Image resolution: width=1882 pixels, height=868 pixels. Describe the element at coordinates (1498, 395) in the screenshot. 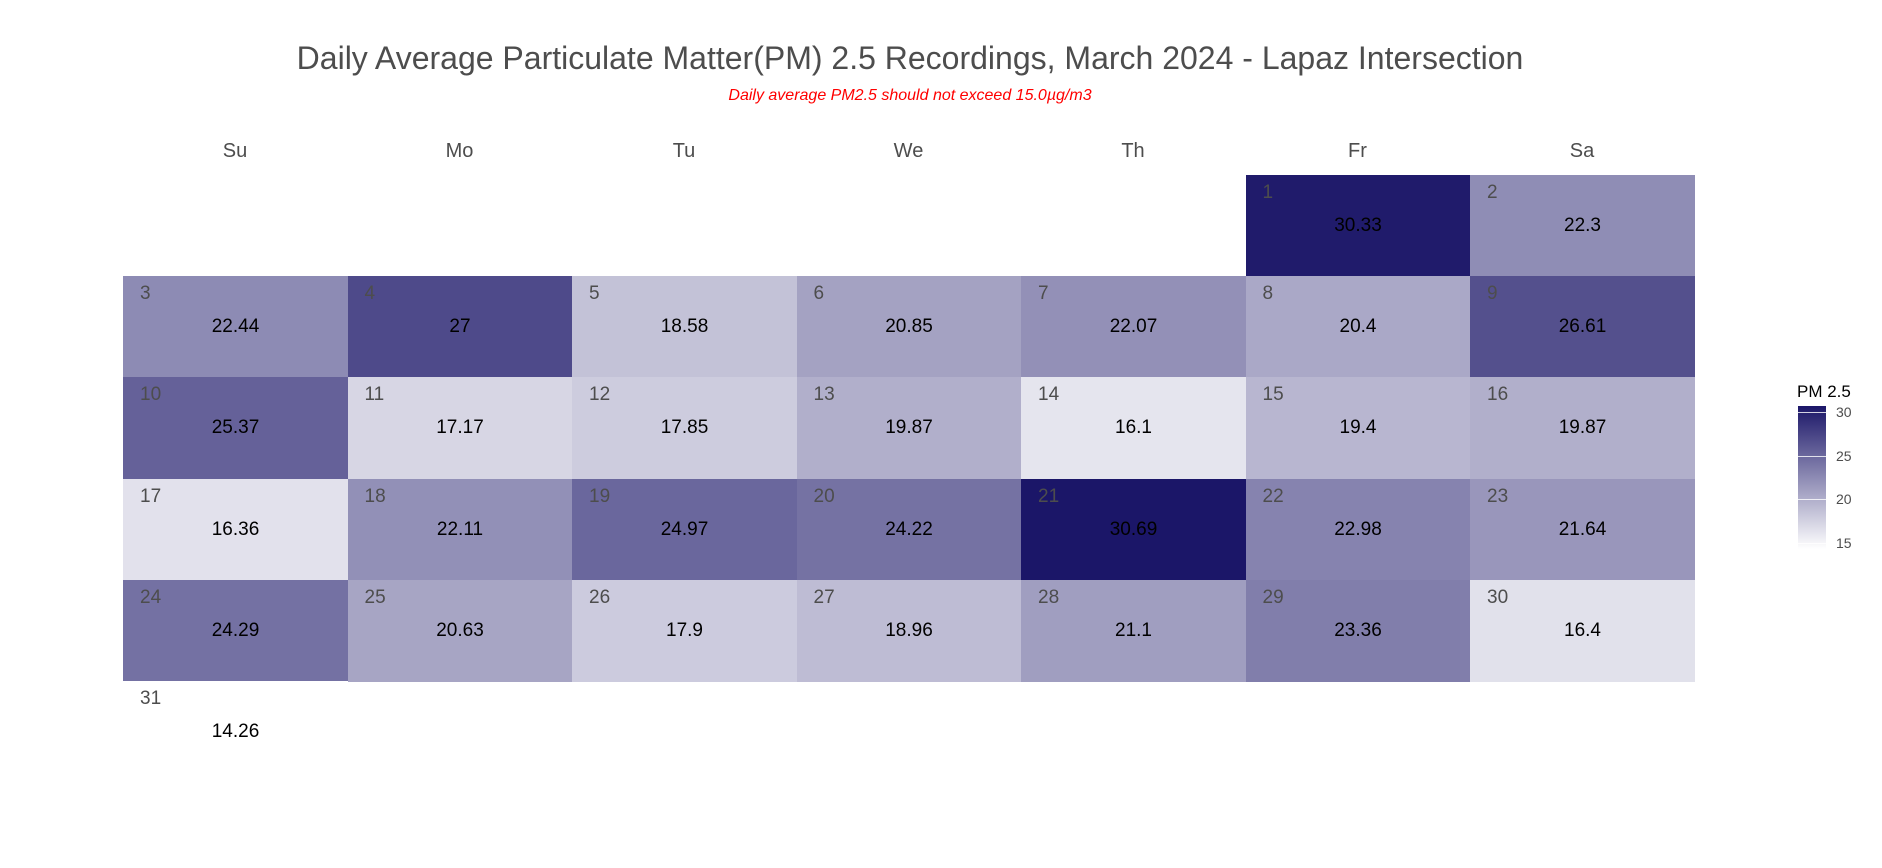

I see `day-number: 16` at that location.